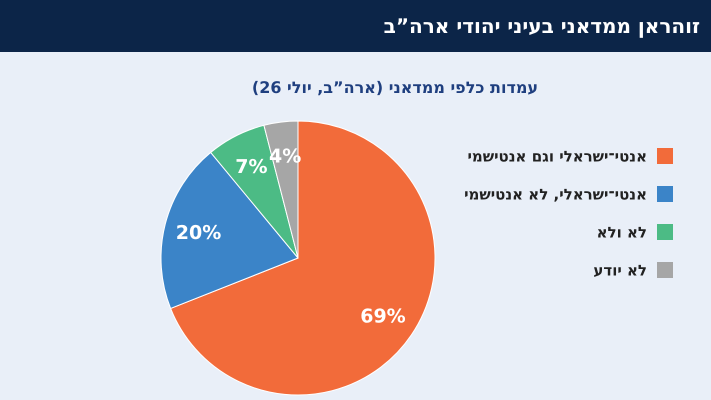 The height and width of the screenshot is (400, 711). What do you see at coordinates (555, 194) in the screenshot?
I see `legend-label: אנטי־ישראלי, לא אנטישמי` at bounding box center [555, 194].